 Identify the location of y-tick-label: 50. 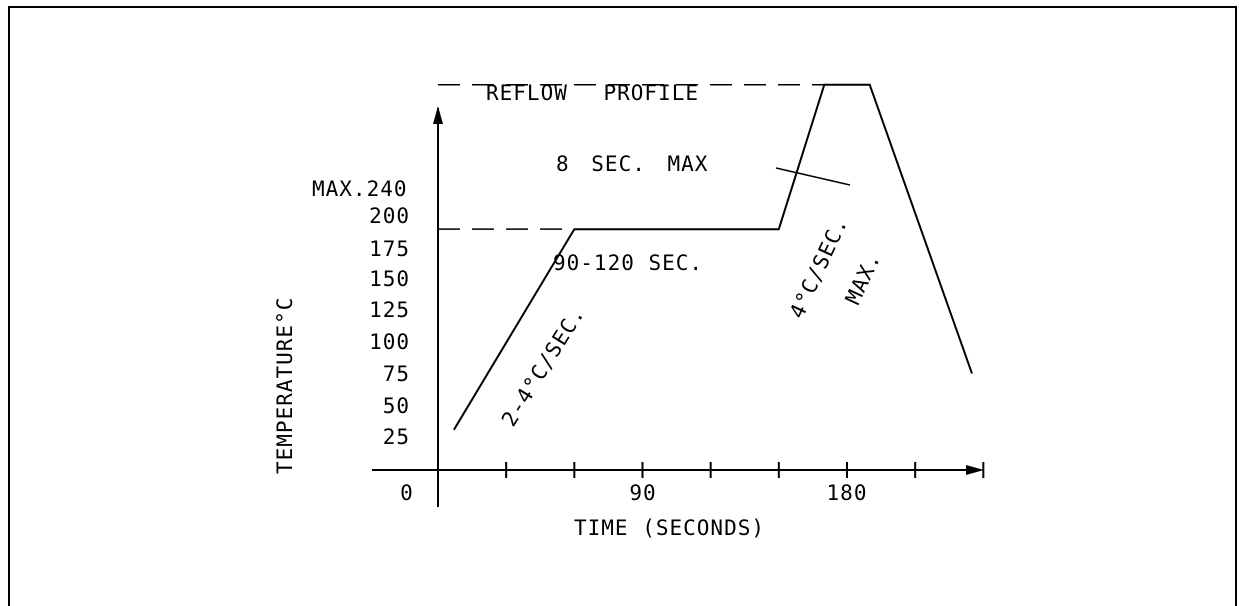
(396, 406).